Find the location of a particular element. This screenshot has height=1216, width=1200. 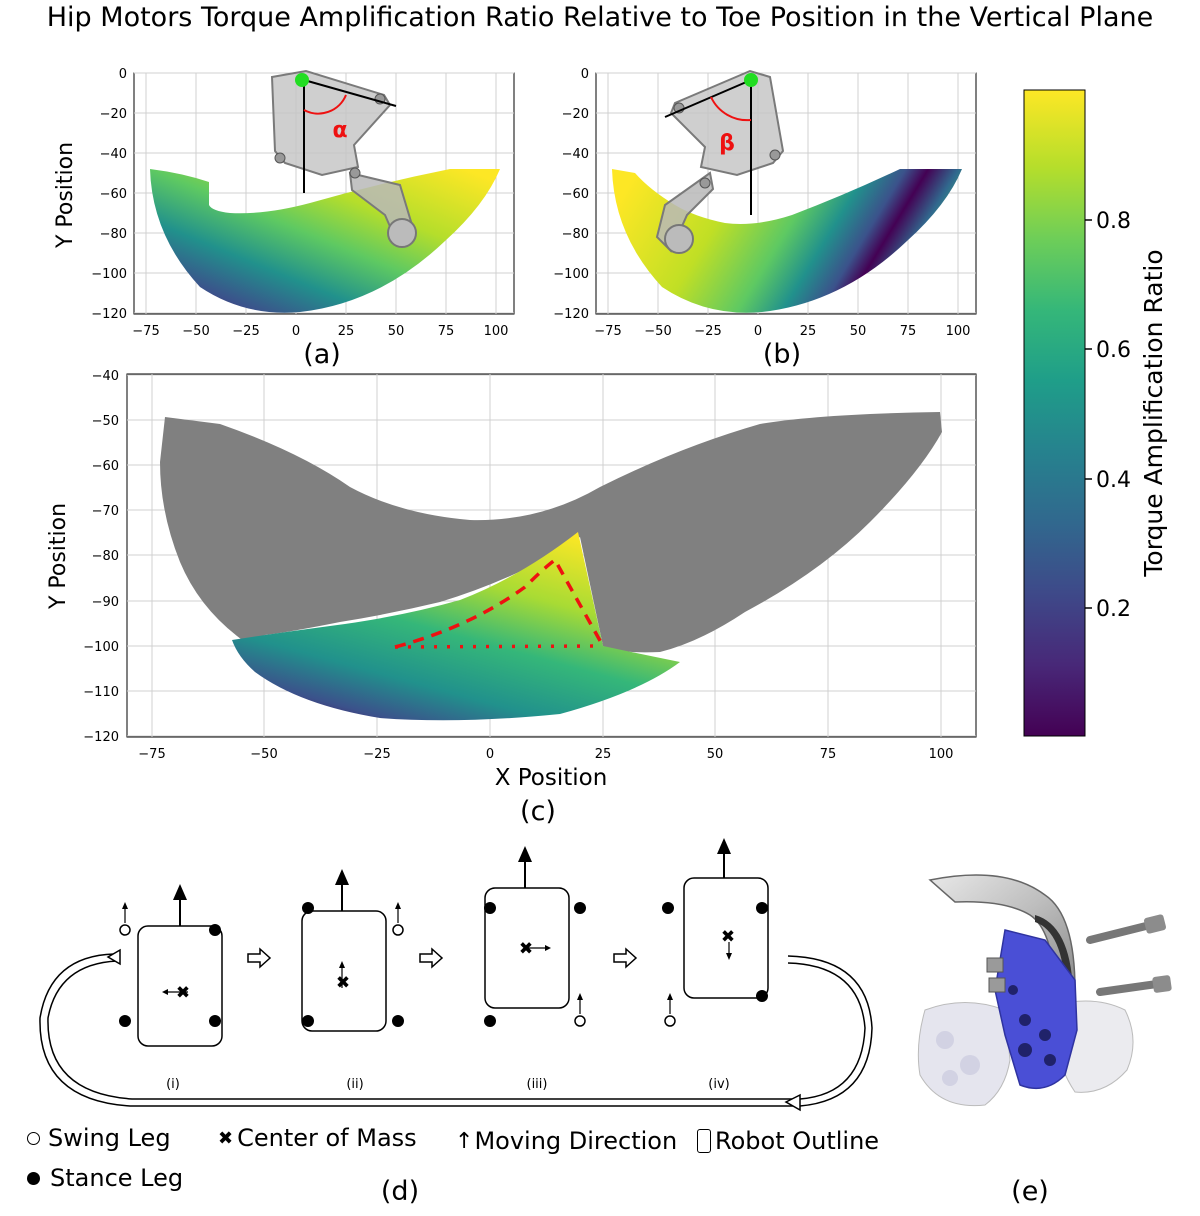

y-tick: −90 is located at coordinates (105, 602).